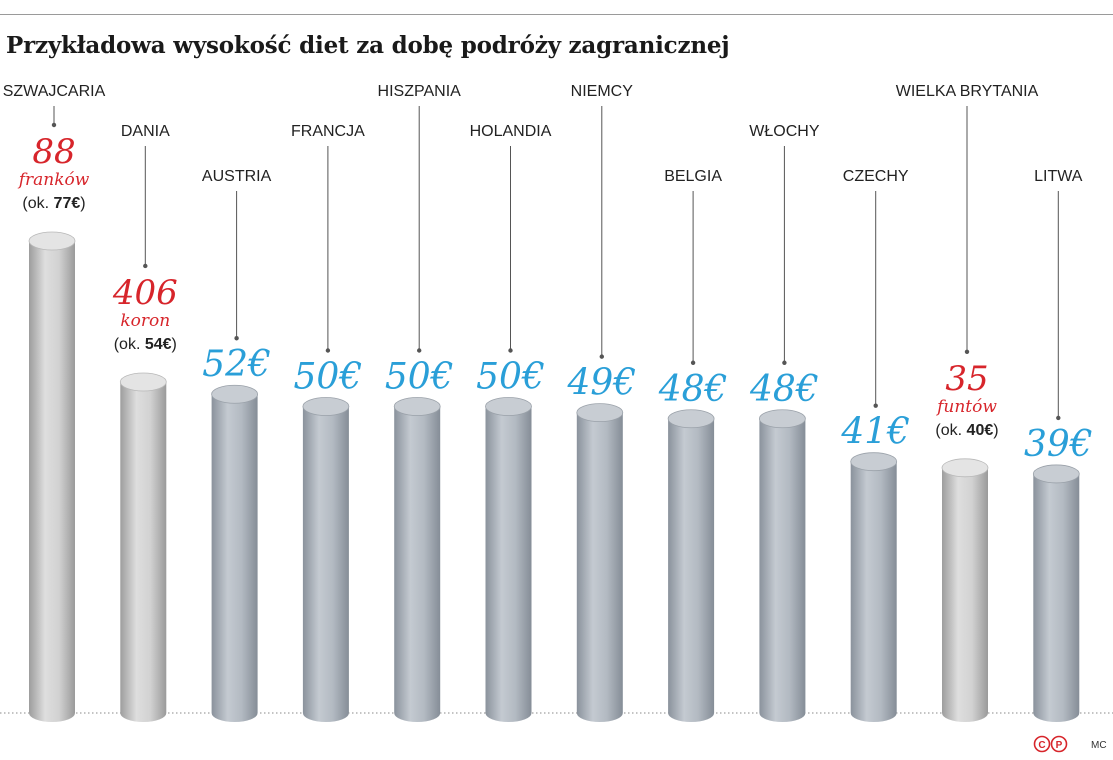 This screenshot has height=760, width=1113. I want to click on value-label-approx: (ok. 40€), so click(966, 430).